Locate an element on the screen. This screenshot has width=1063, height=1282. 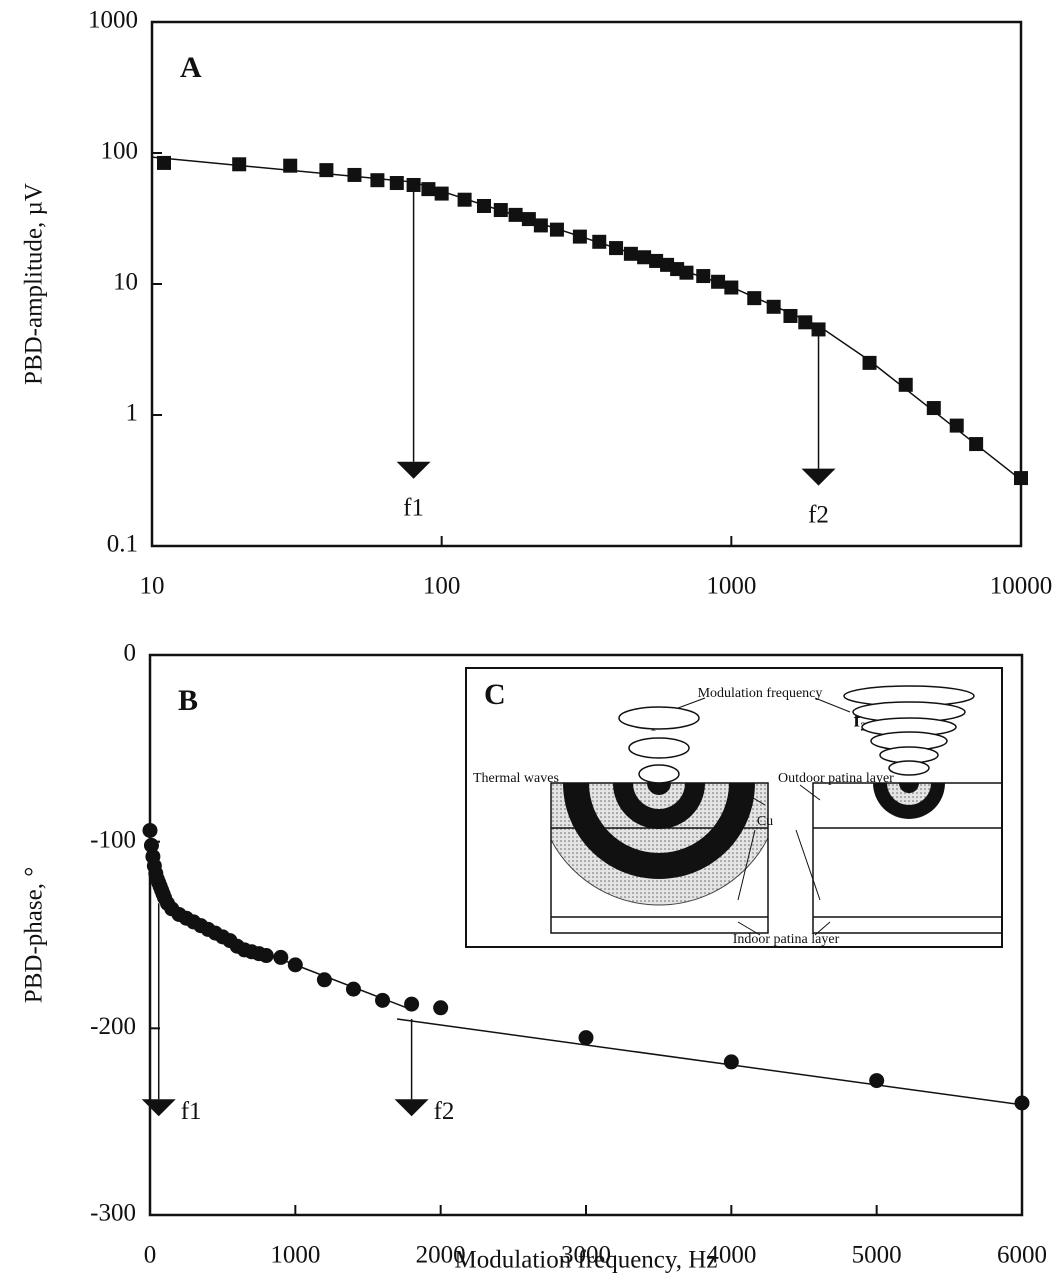
samples is located at coordinates (776, 858).